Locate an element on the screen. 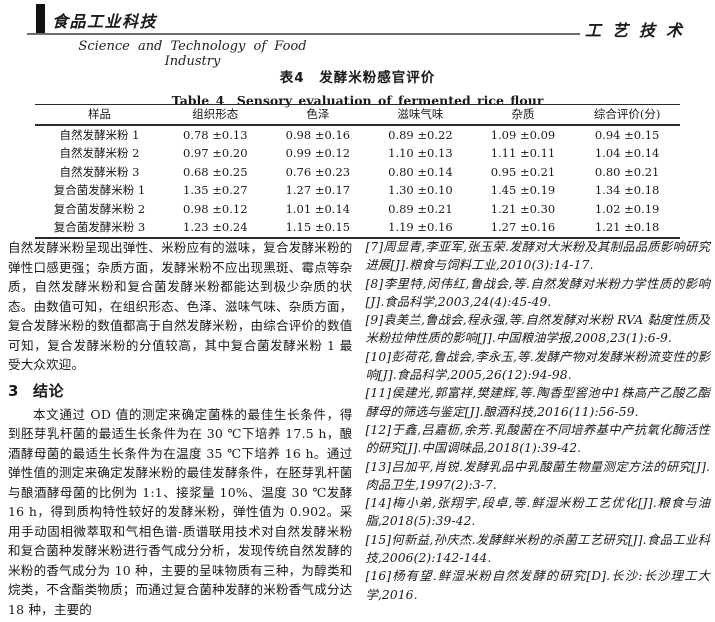  score-value: 1.27 ±0.16 is located at coordinates (523, 227).